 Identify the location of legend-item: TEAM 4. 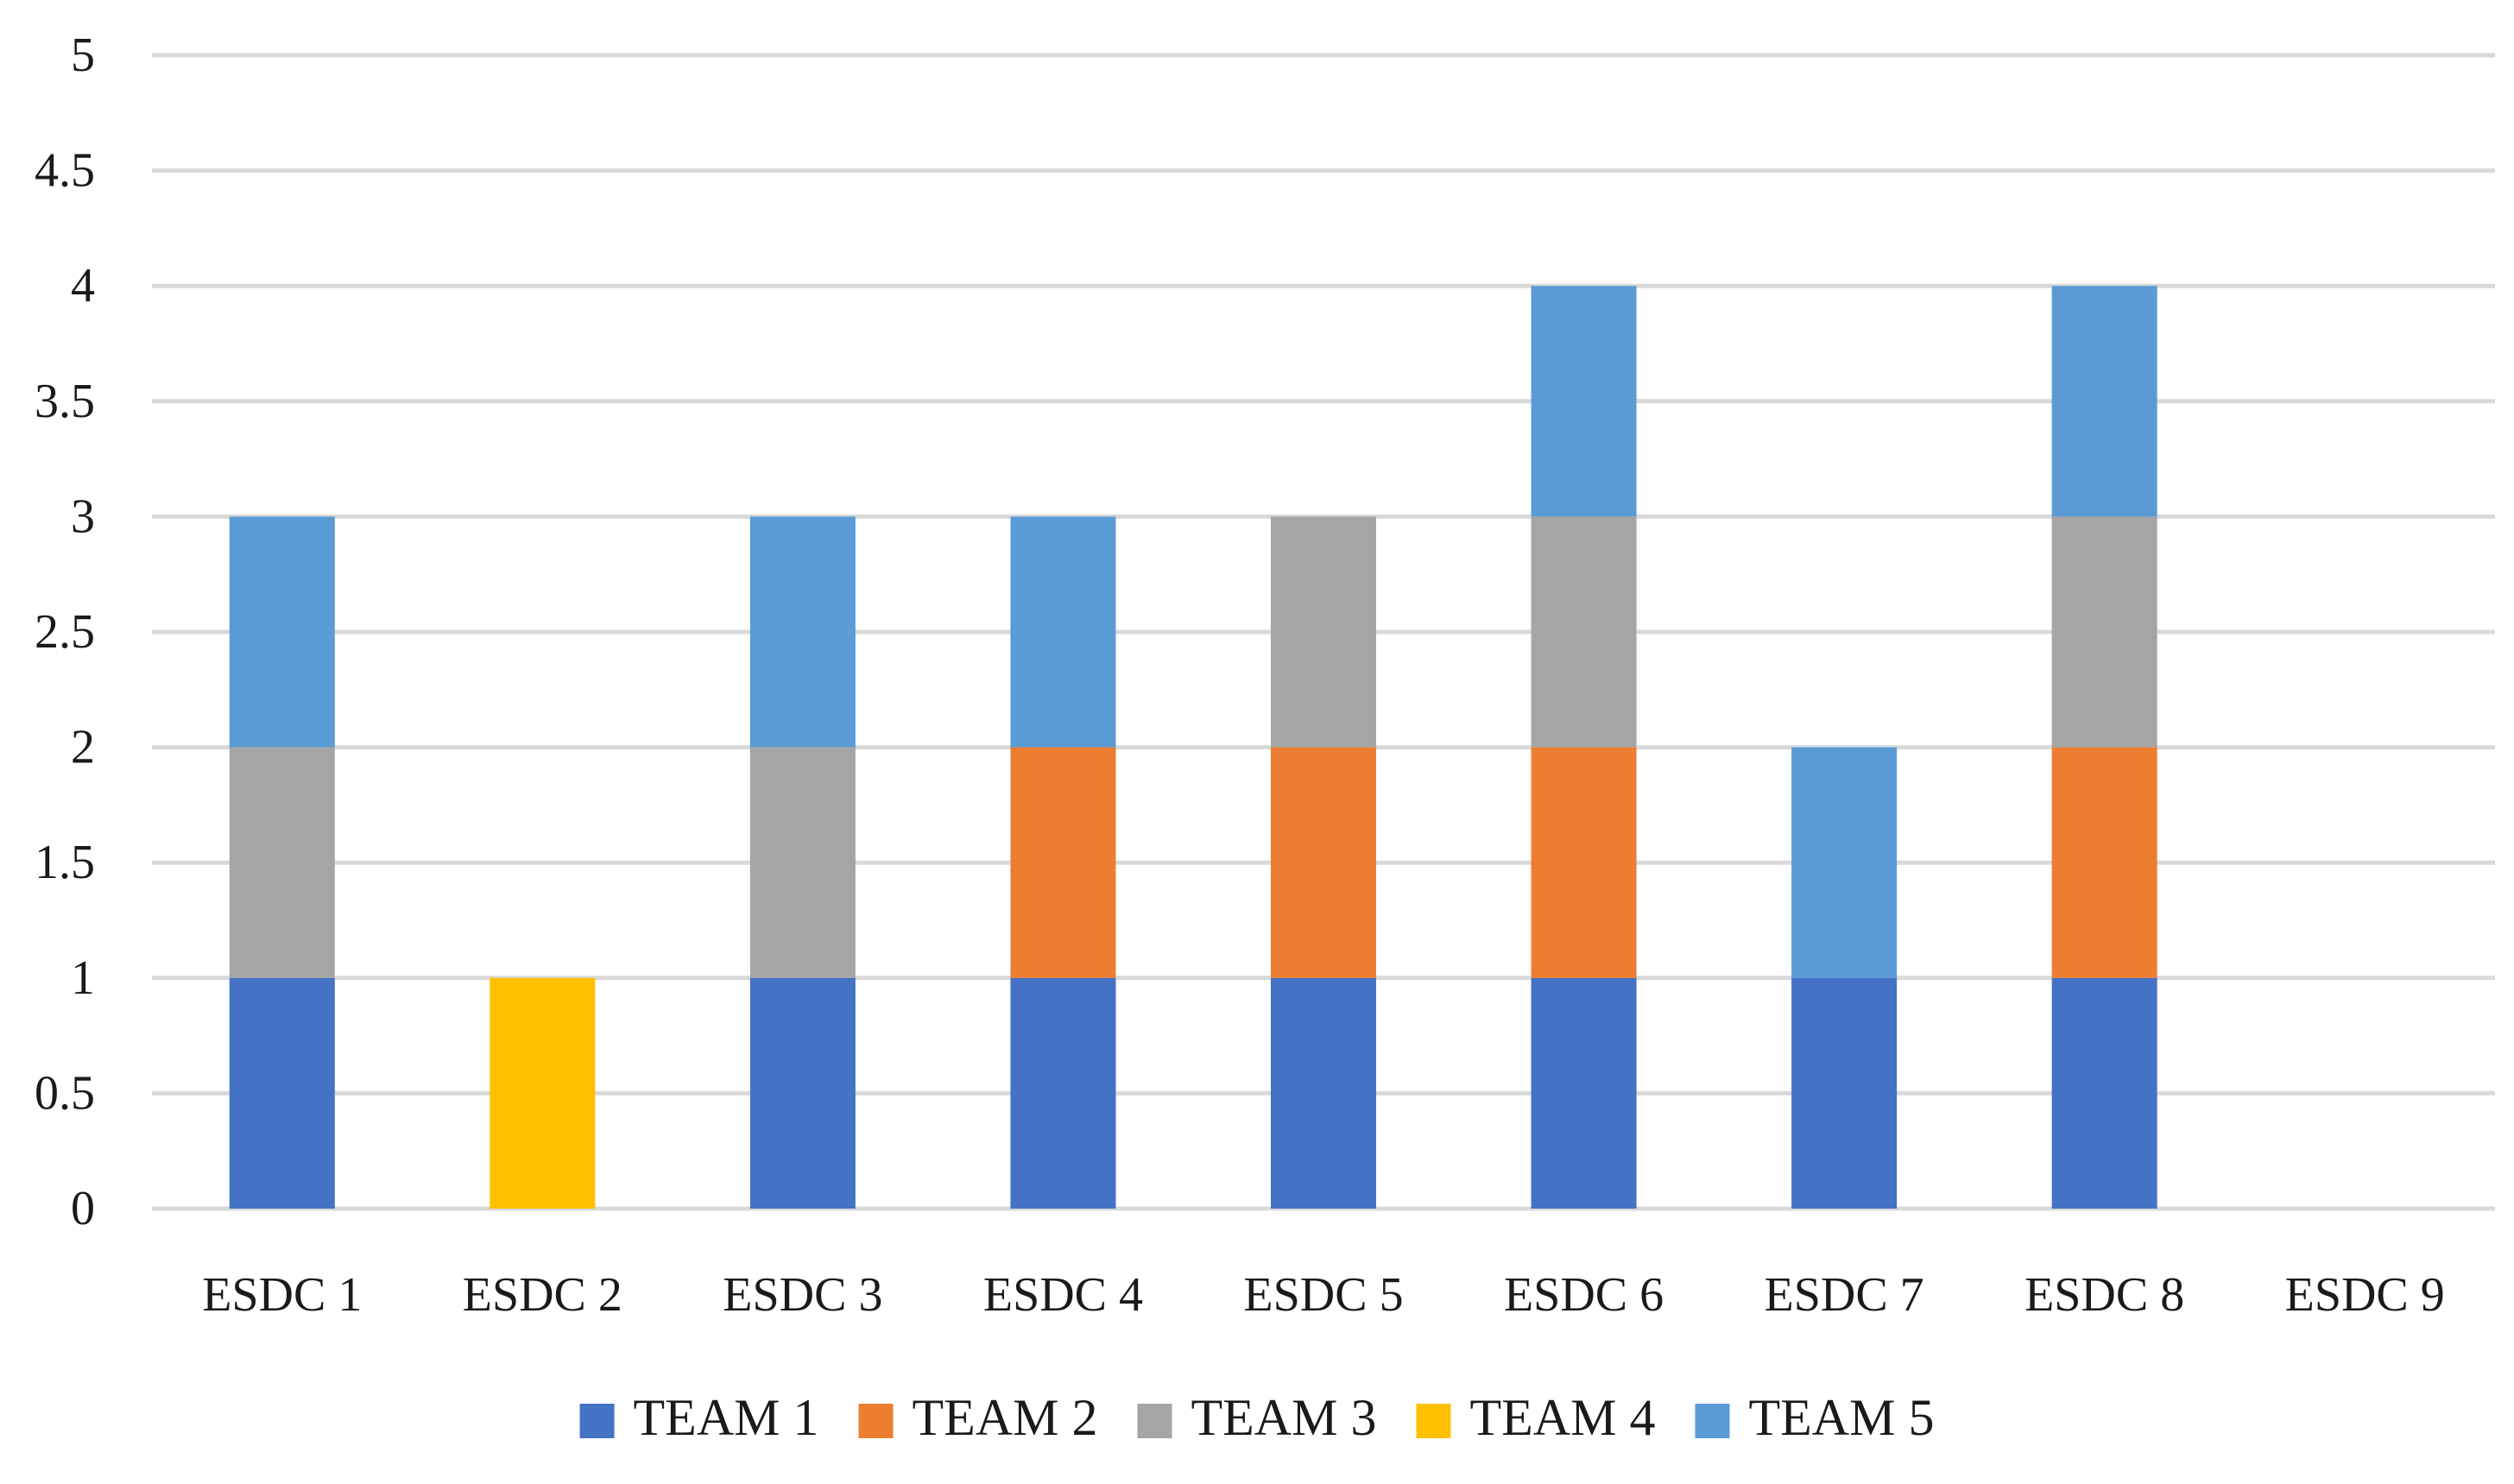
(1536, 1417).